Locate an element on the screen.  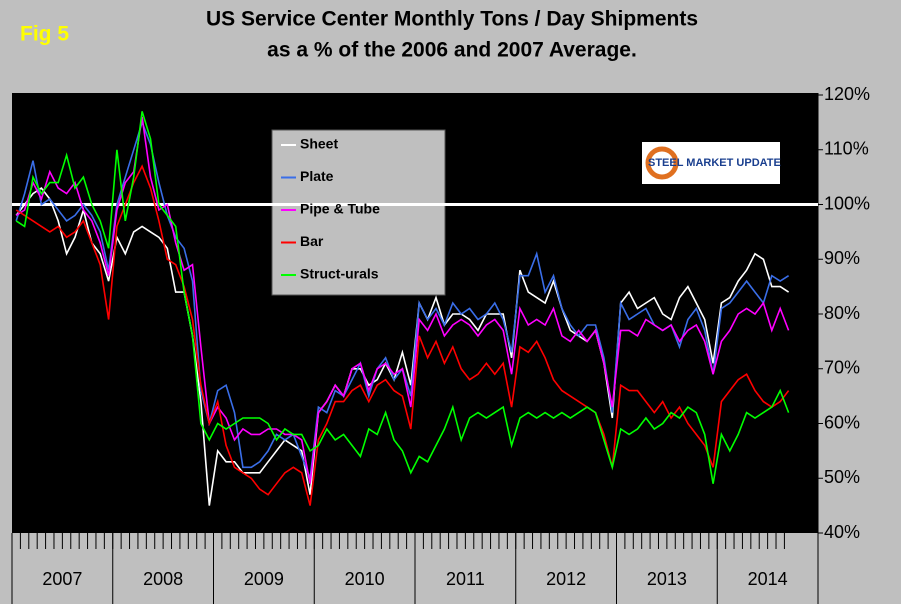
y-tick-label: 50% is located at coordinates (842, 477).